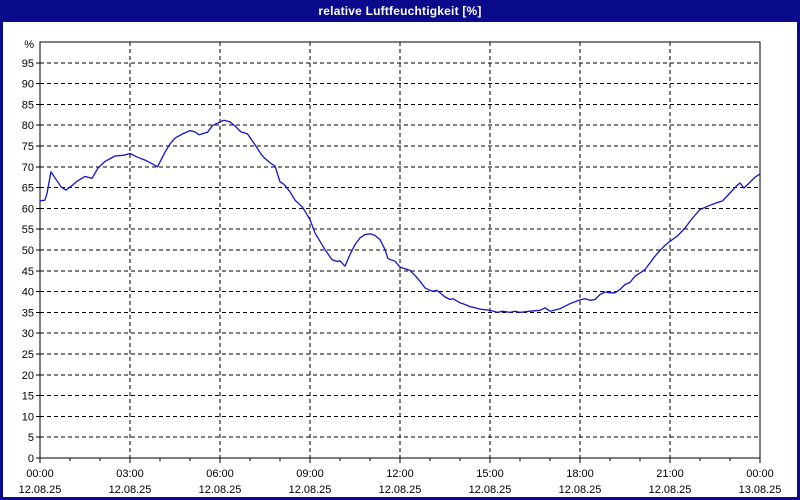 This screenshot has width=800, height=500. I want to click on y-tick-label: 95, so click(28, 64).